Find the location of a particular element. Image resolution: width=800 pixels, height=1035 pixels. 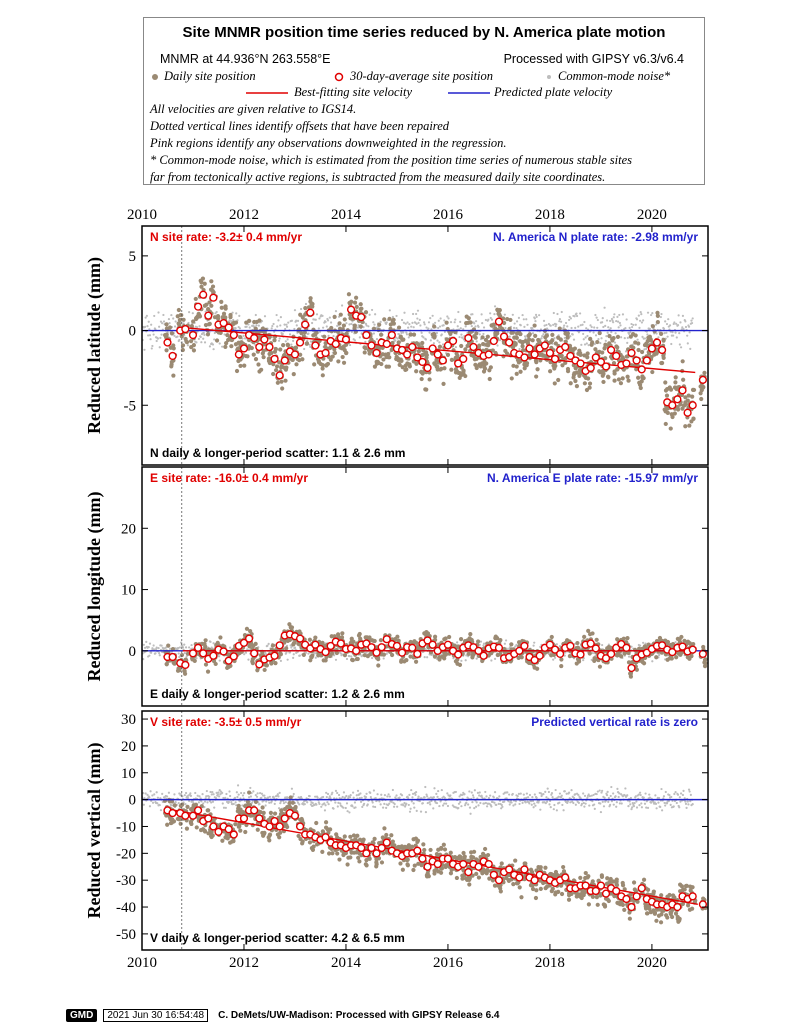

site-rate-label: N site rate: -3.2± 0.4 mm/yr is located at coordinates (226, 237).